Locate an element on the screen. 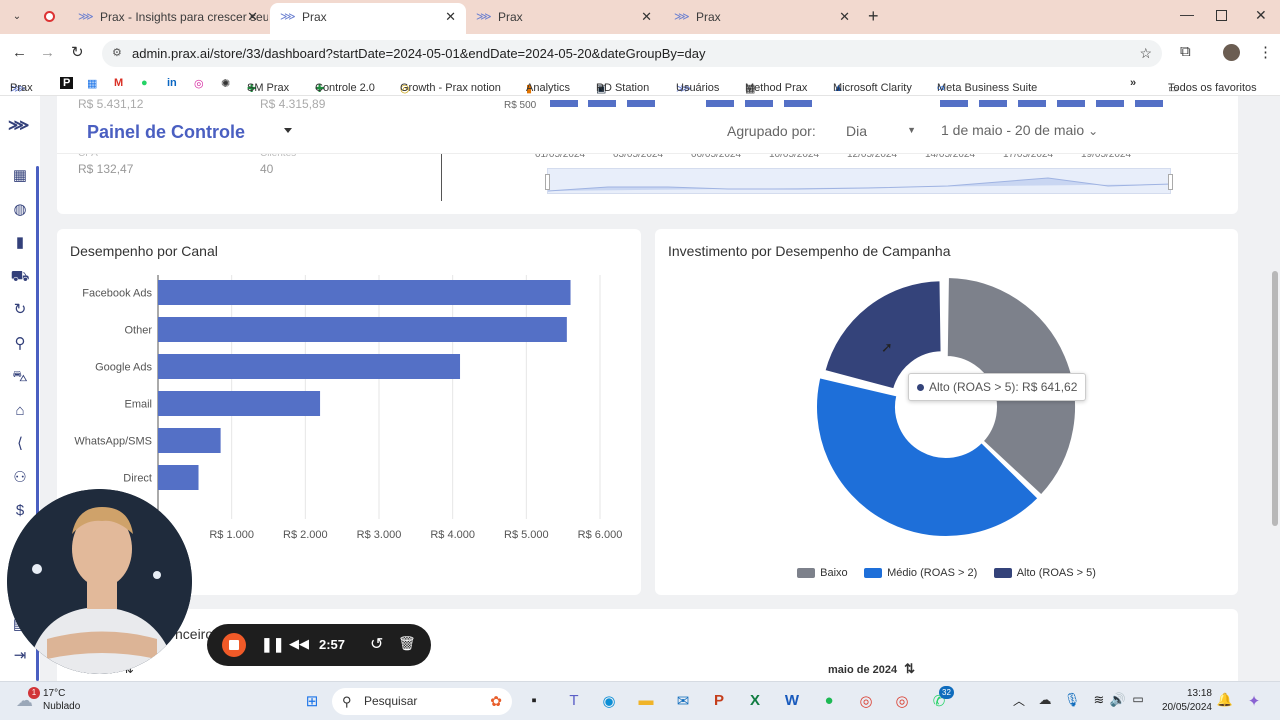 The height and width of the screenshot is (720, 1280). dashboard-icon: ▦ is located at coordinates (20, 175).